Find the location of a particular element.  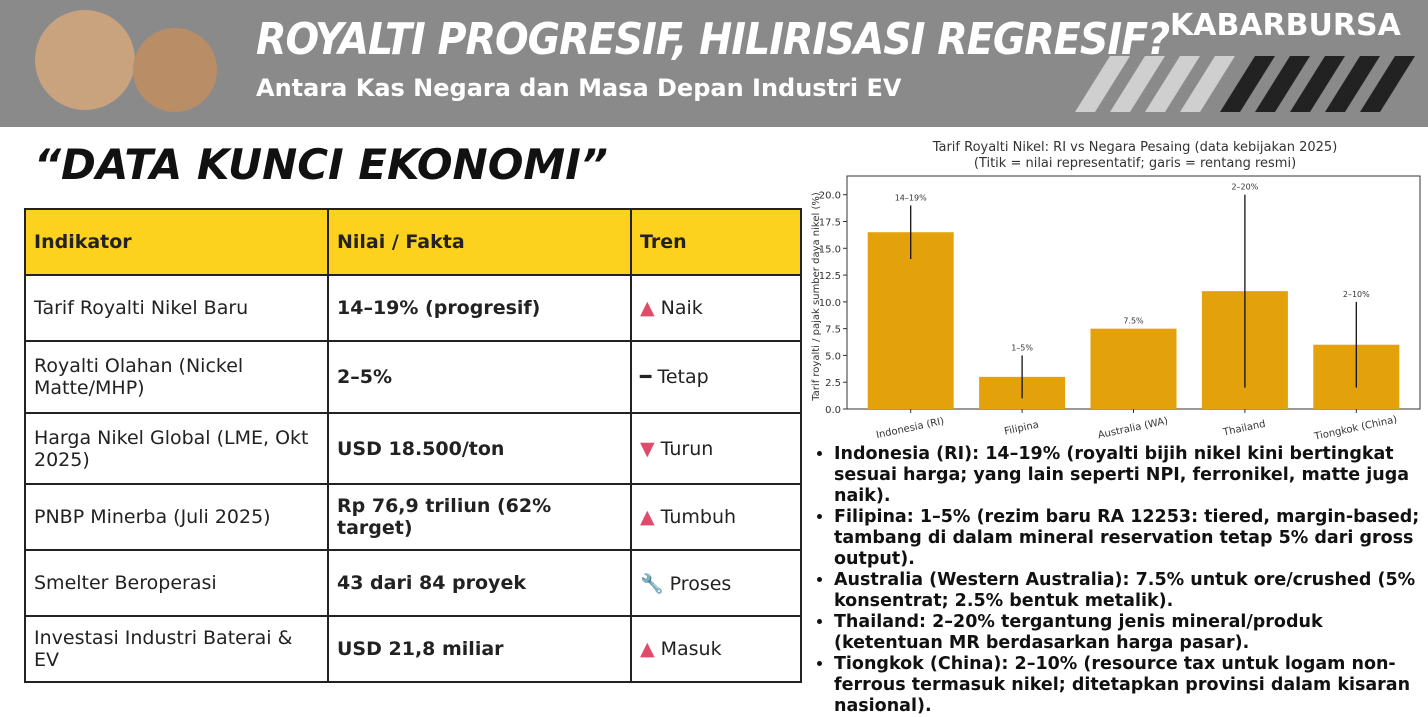

y-tick-label: 15.0 is located at coordinates (830, 249).